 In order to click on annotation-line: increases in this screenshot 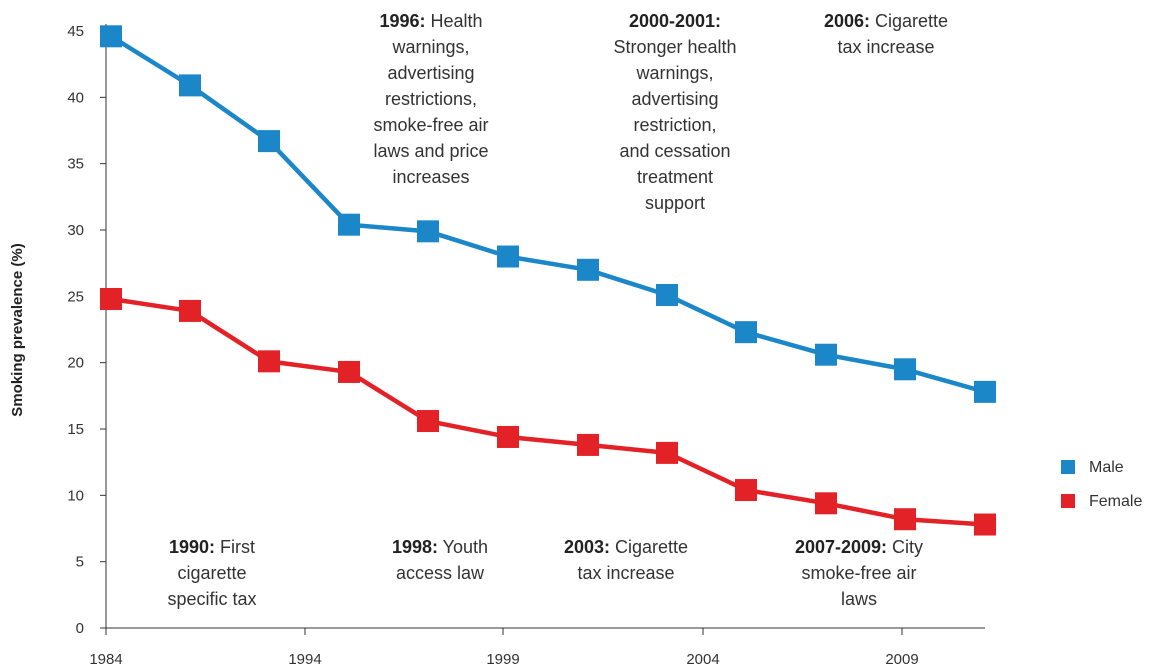, I will do `click(430, 177)`.